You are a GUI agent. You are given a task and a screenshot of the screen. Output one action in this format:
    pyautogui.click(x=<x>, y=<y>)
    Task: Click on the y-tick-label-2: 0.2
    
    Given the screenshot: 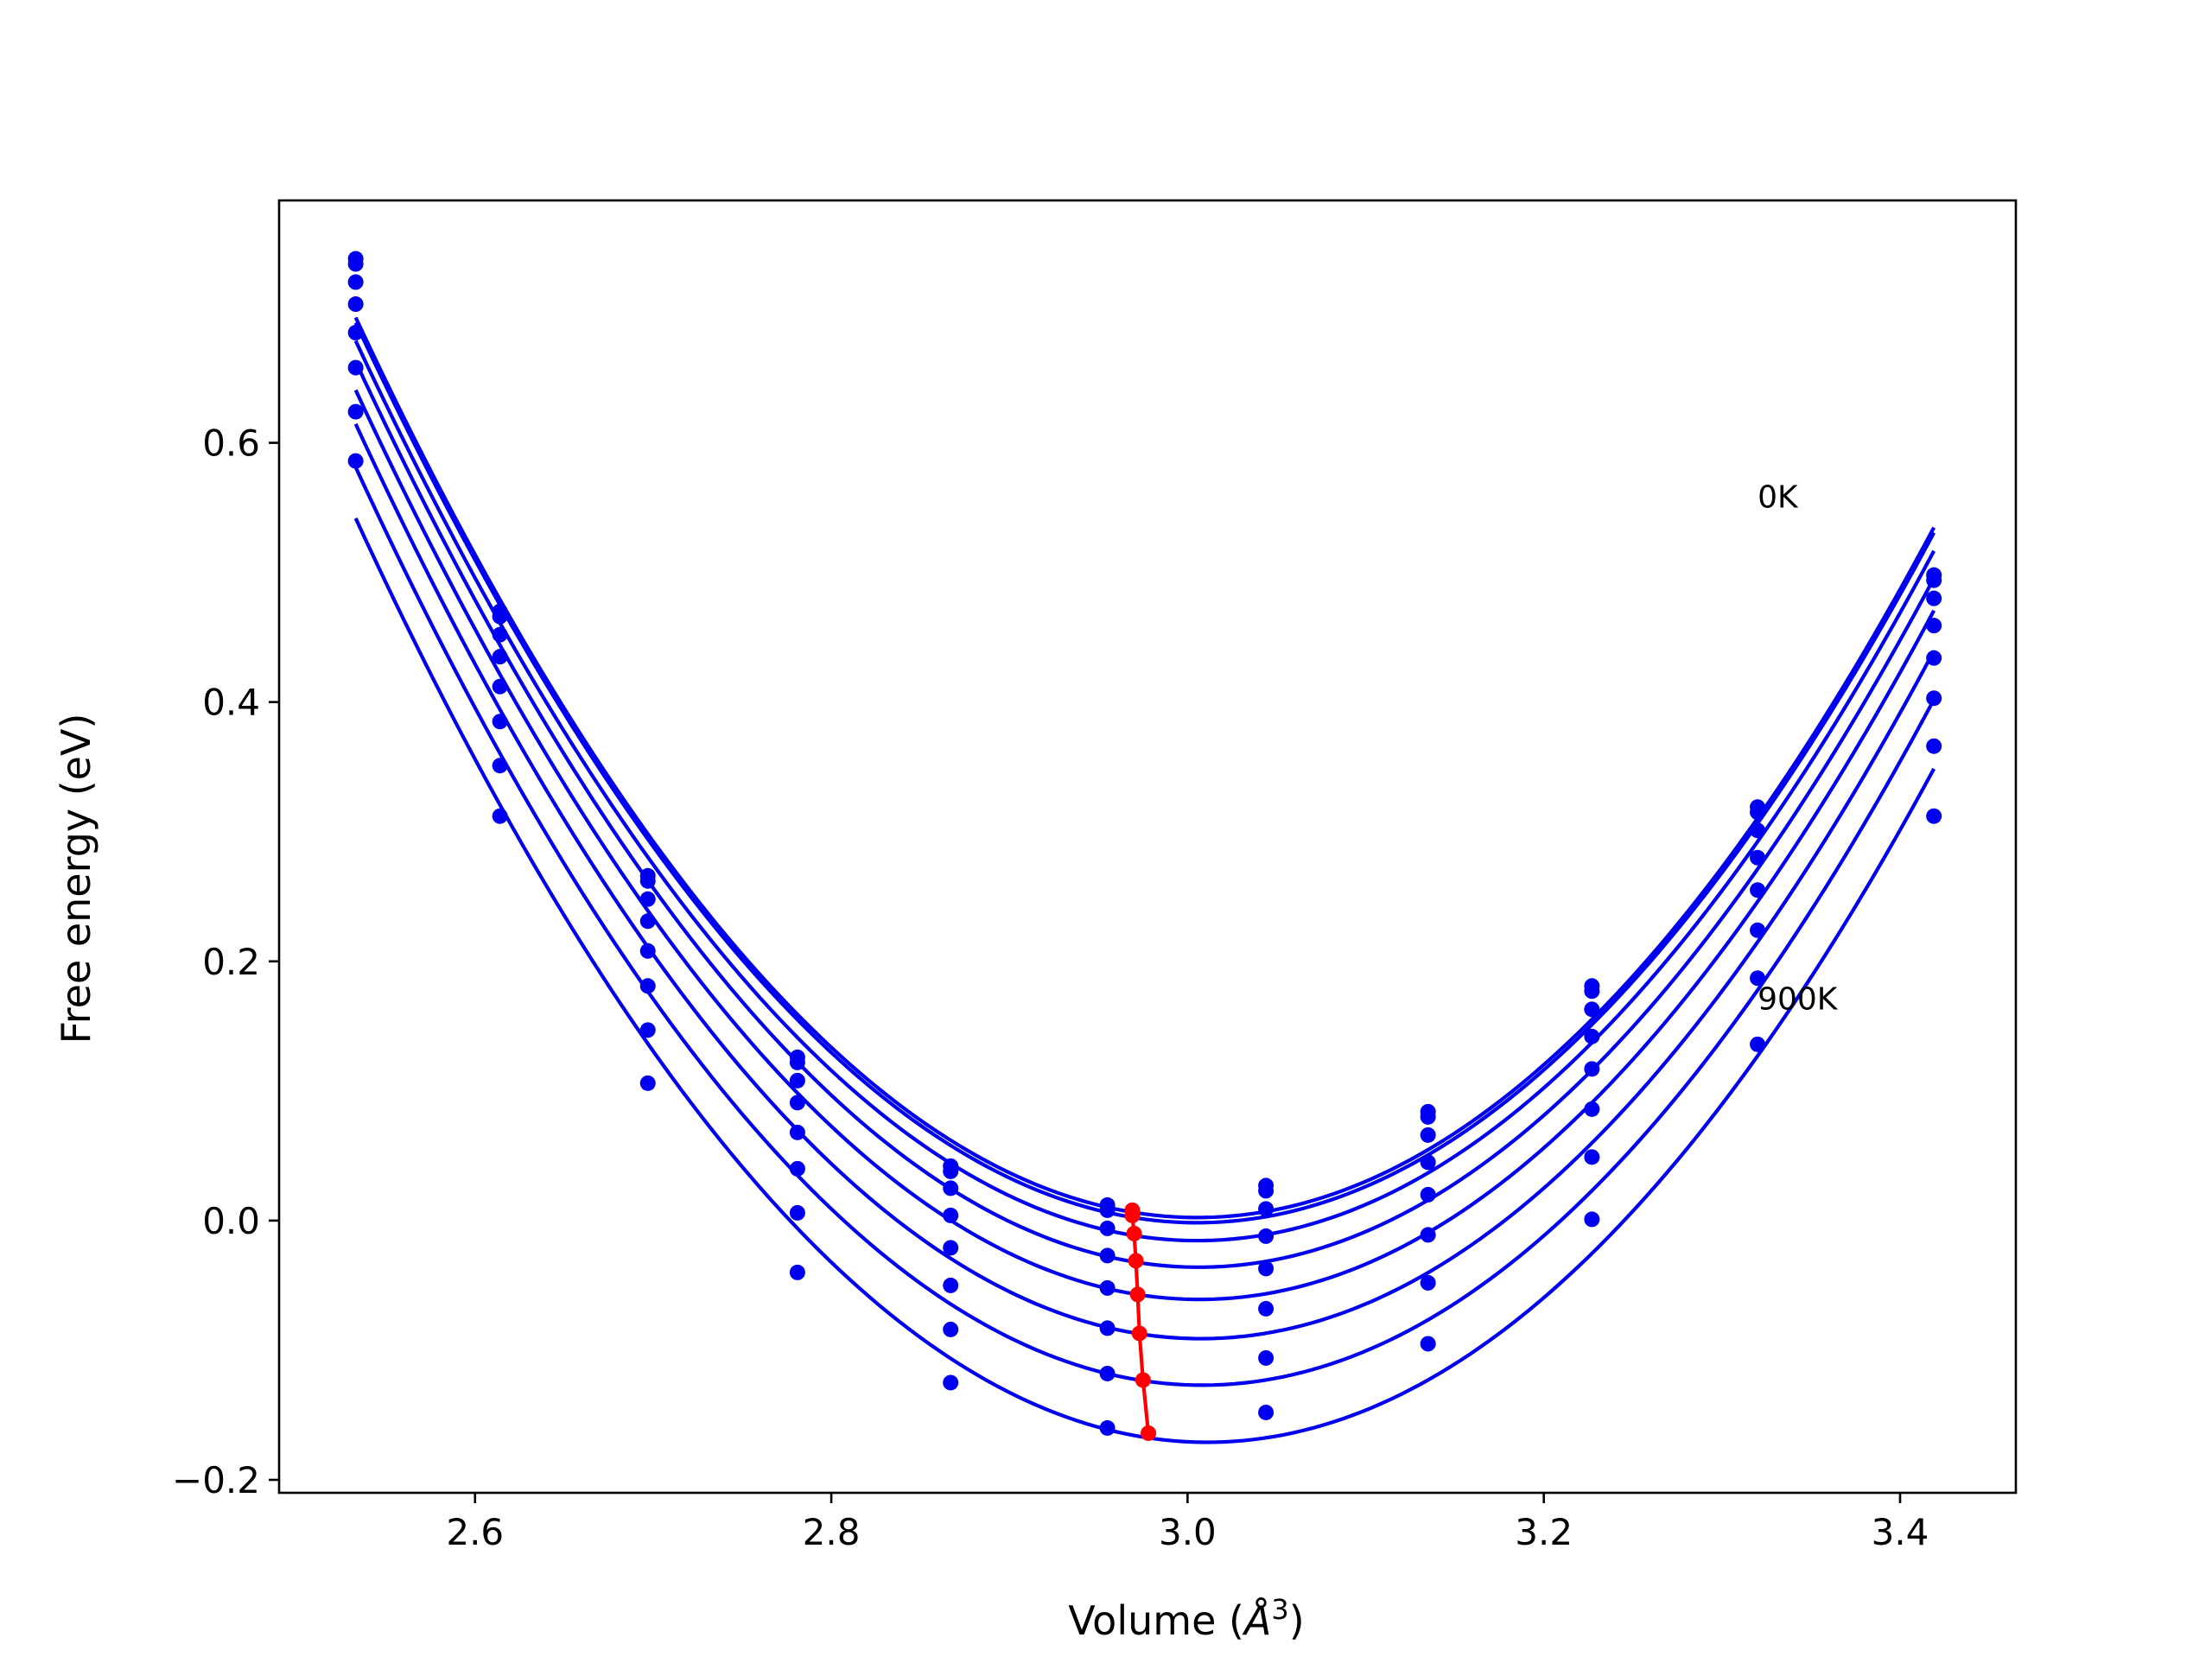 What is the action you would take?
    pyautogui.click(x=231, y=962)
    